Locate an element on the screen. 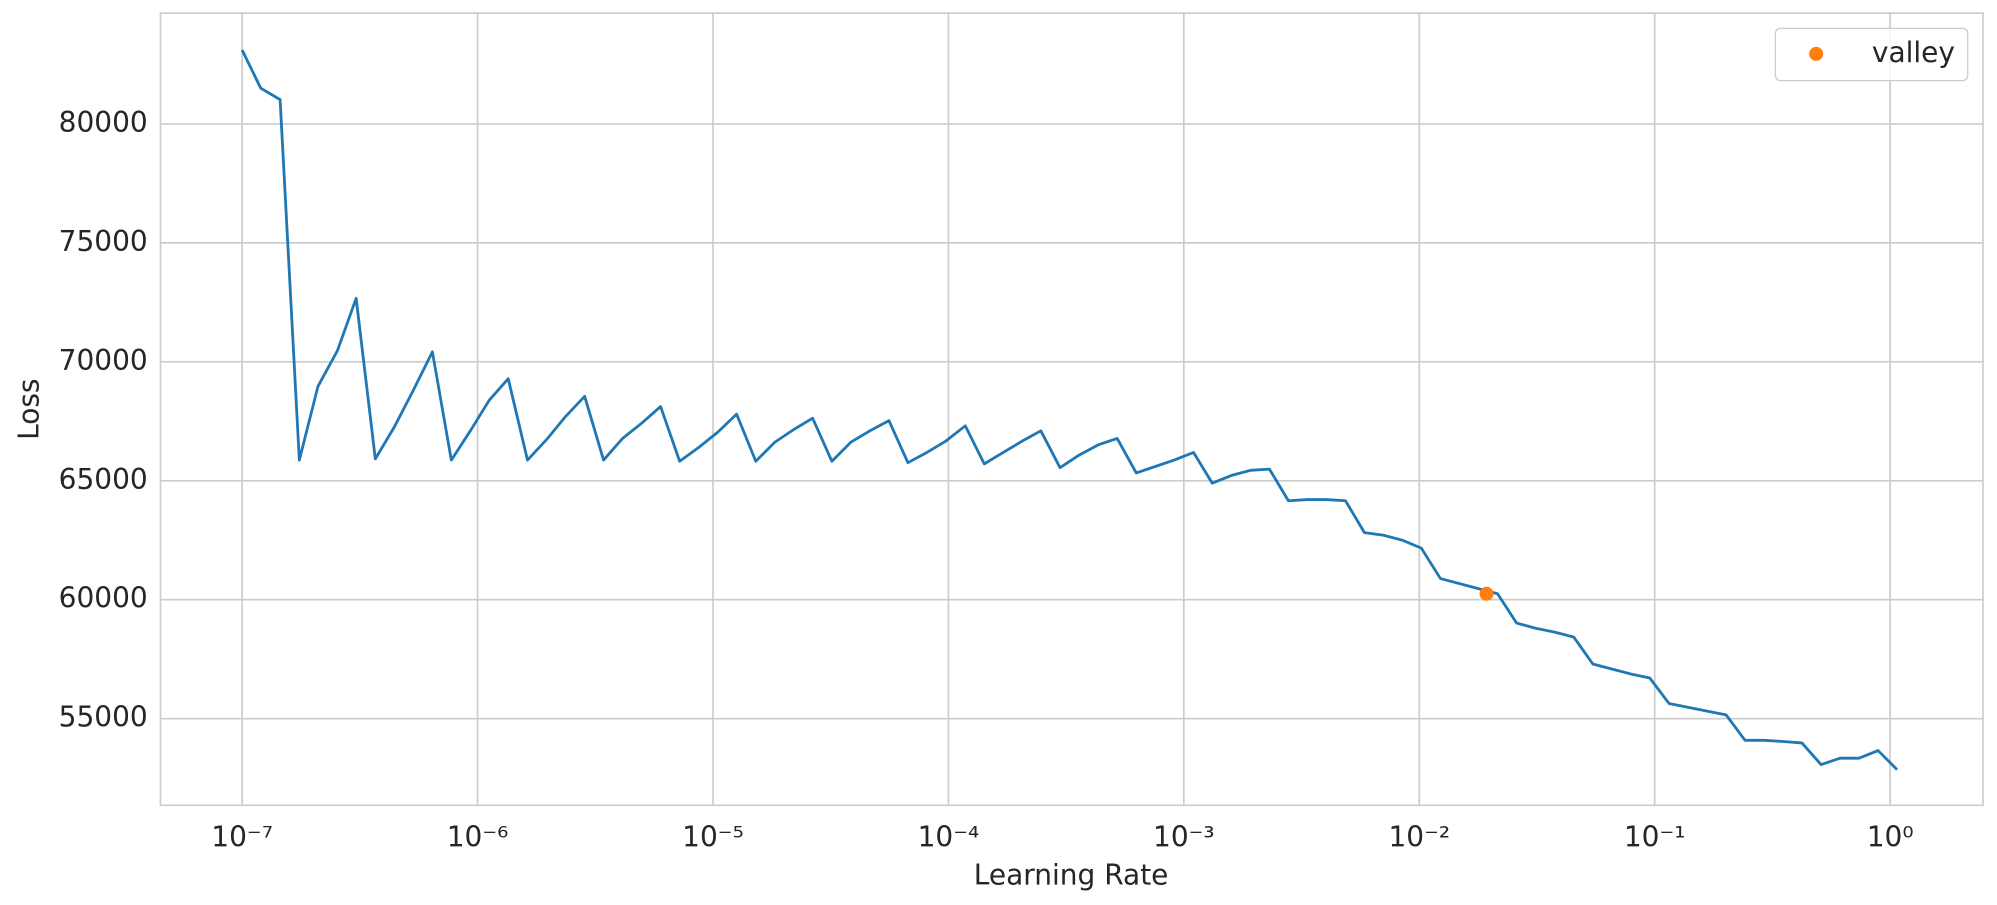 This screenshot has width=1997, height=905. y-axis-label: Loss is located at coordinates (29, 408).